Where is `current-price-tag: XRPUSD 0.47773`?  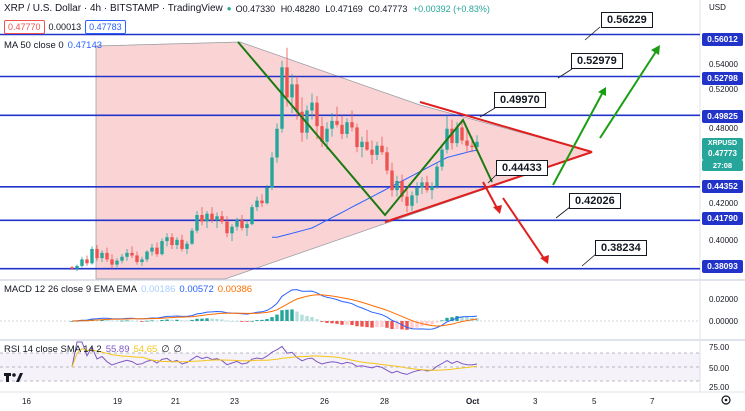
current-price-tag: XRPUSD 0.47773 is located at coordinates (722, 149).